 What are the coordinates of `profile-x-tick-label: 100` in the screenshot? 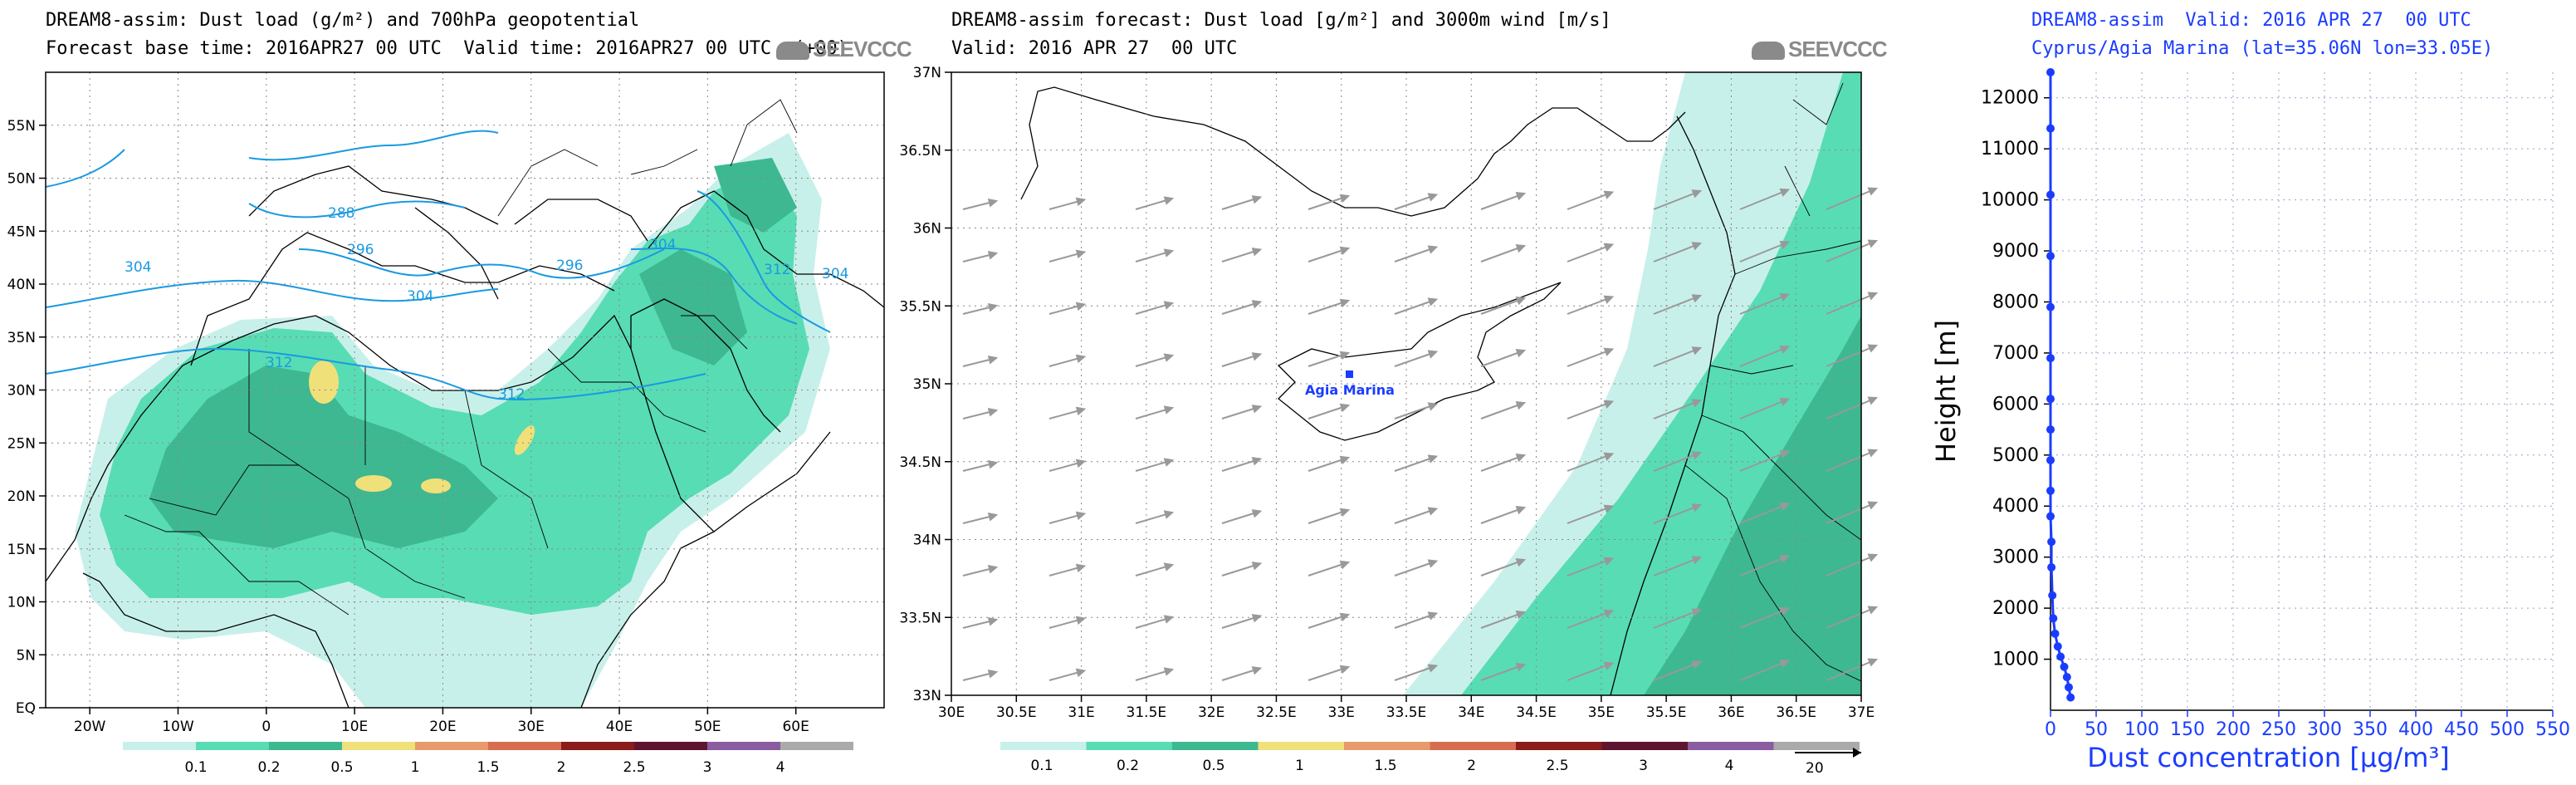 It's located at (2141, 729).